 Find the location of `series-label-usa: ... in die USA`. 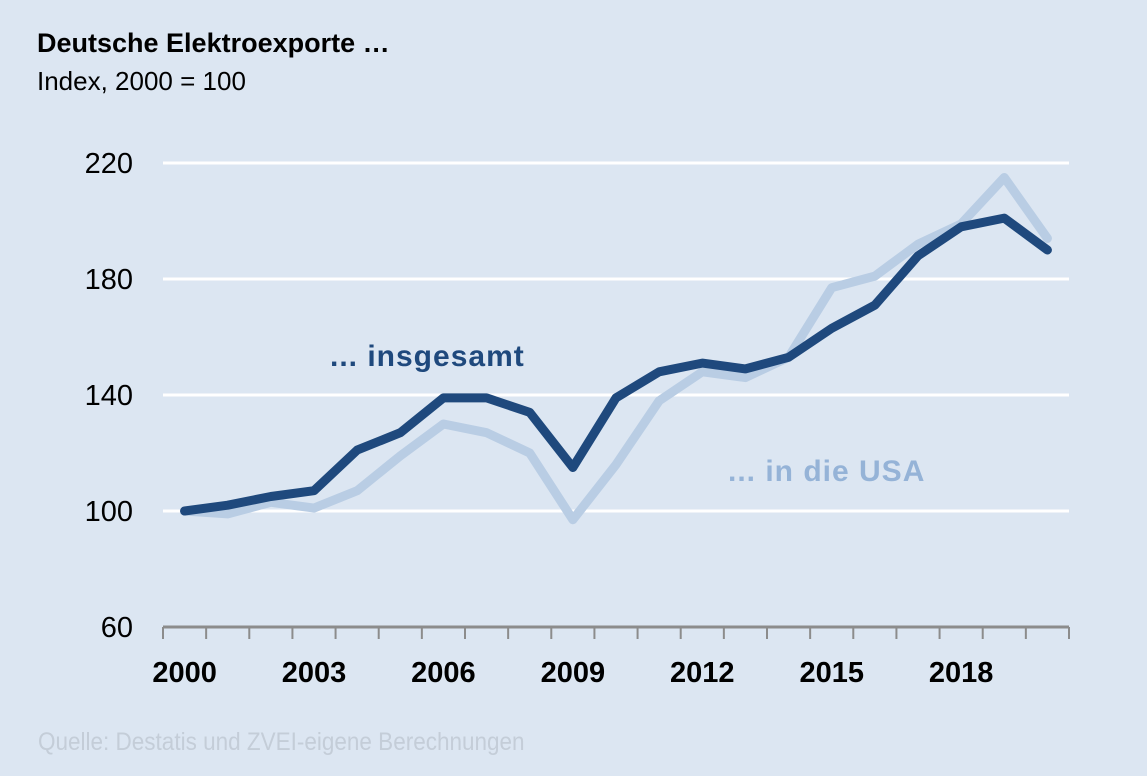

series-label-usa: ... in die USA is located at coordinates (826, 471).